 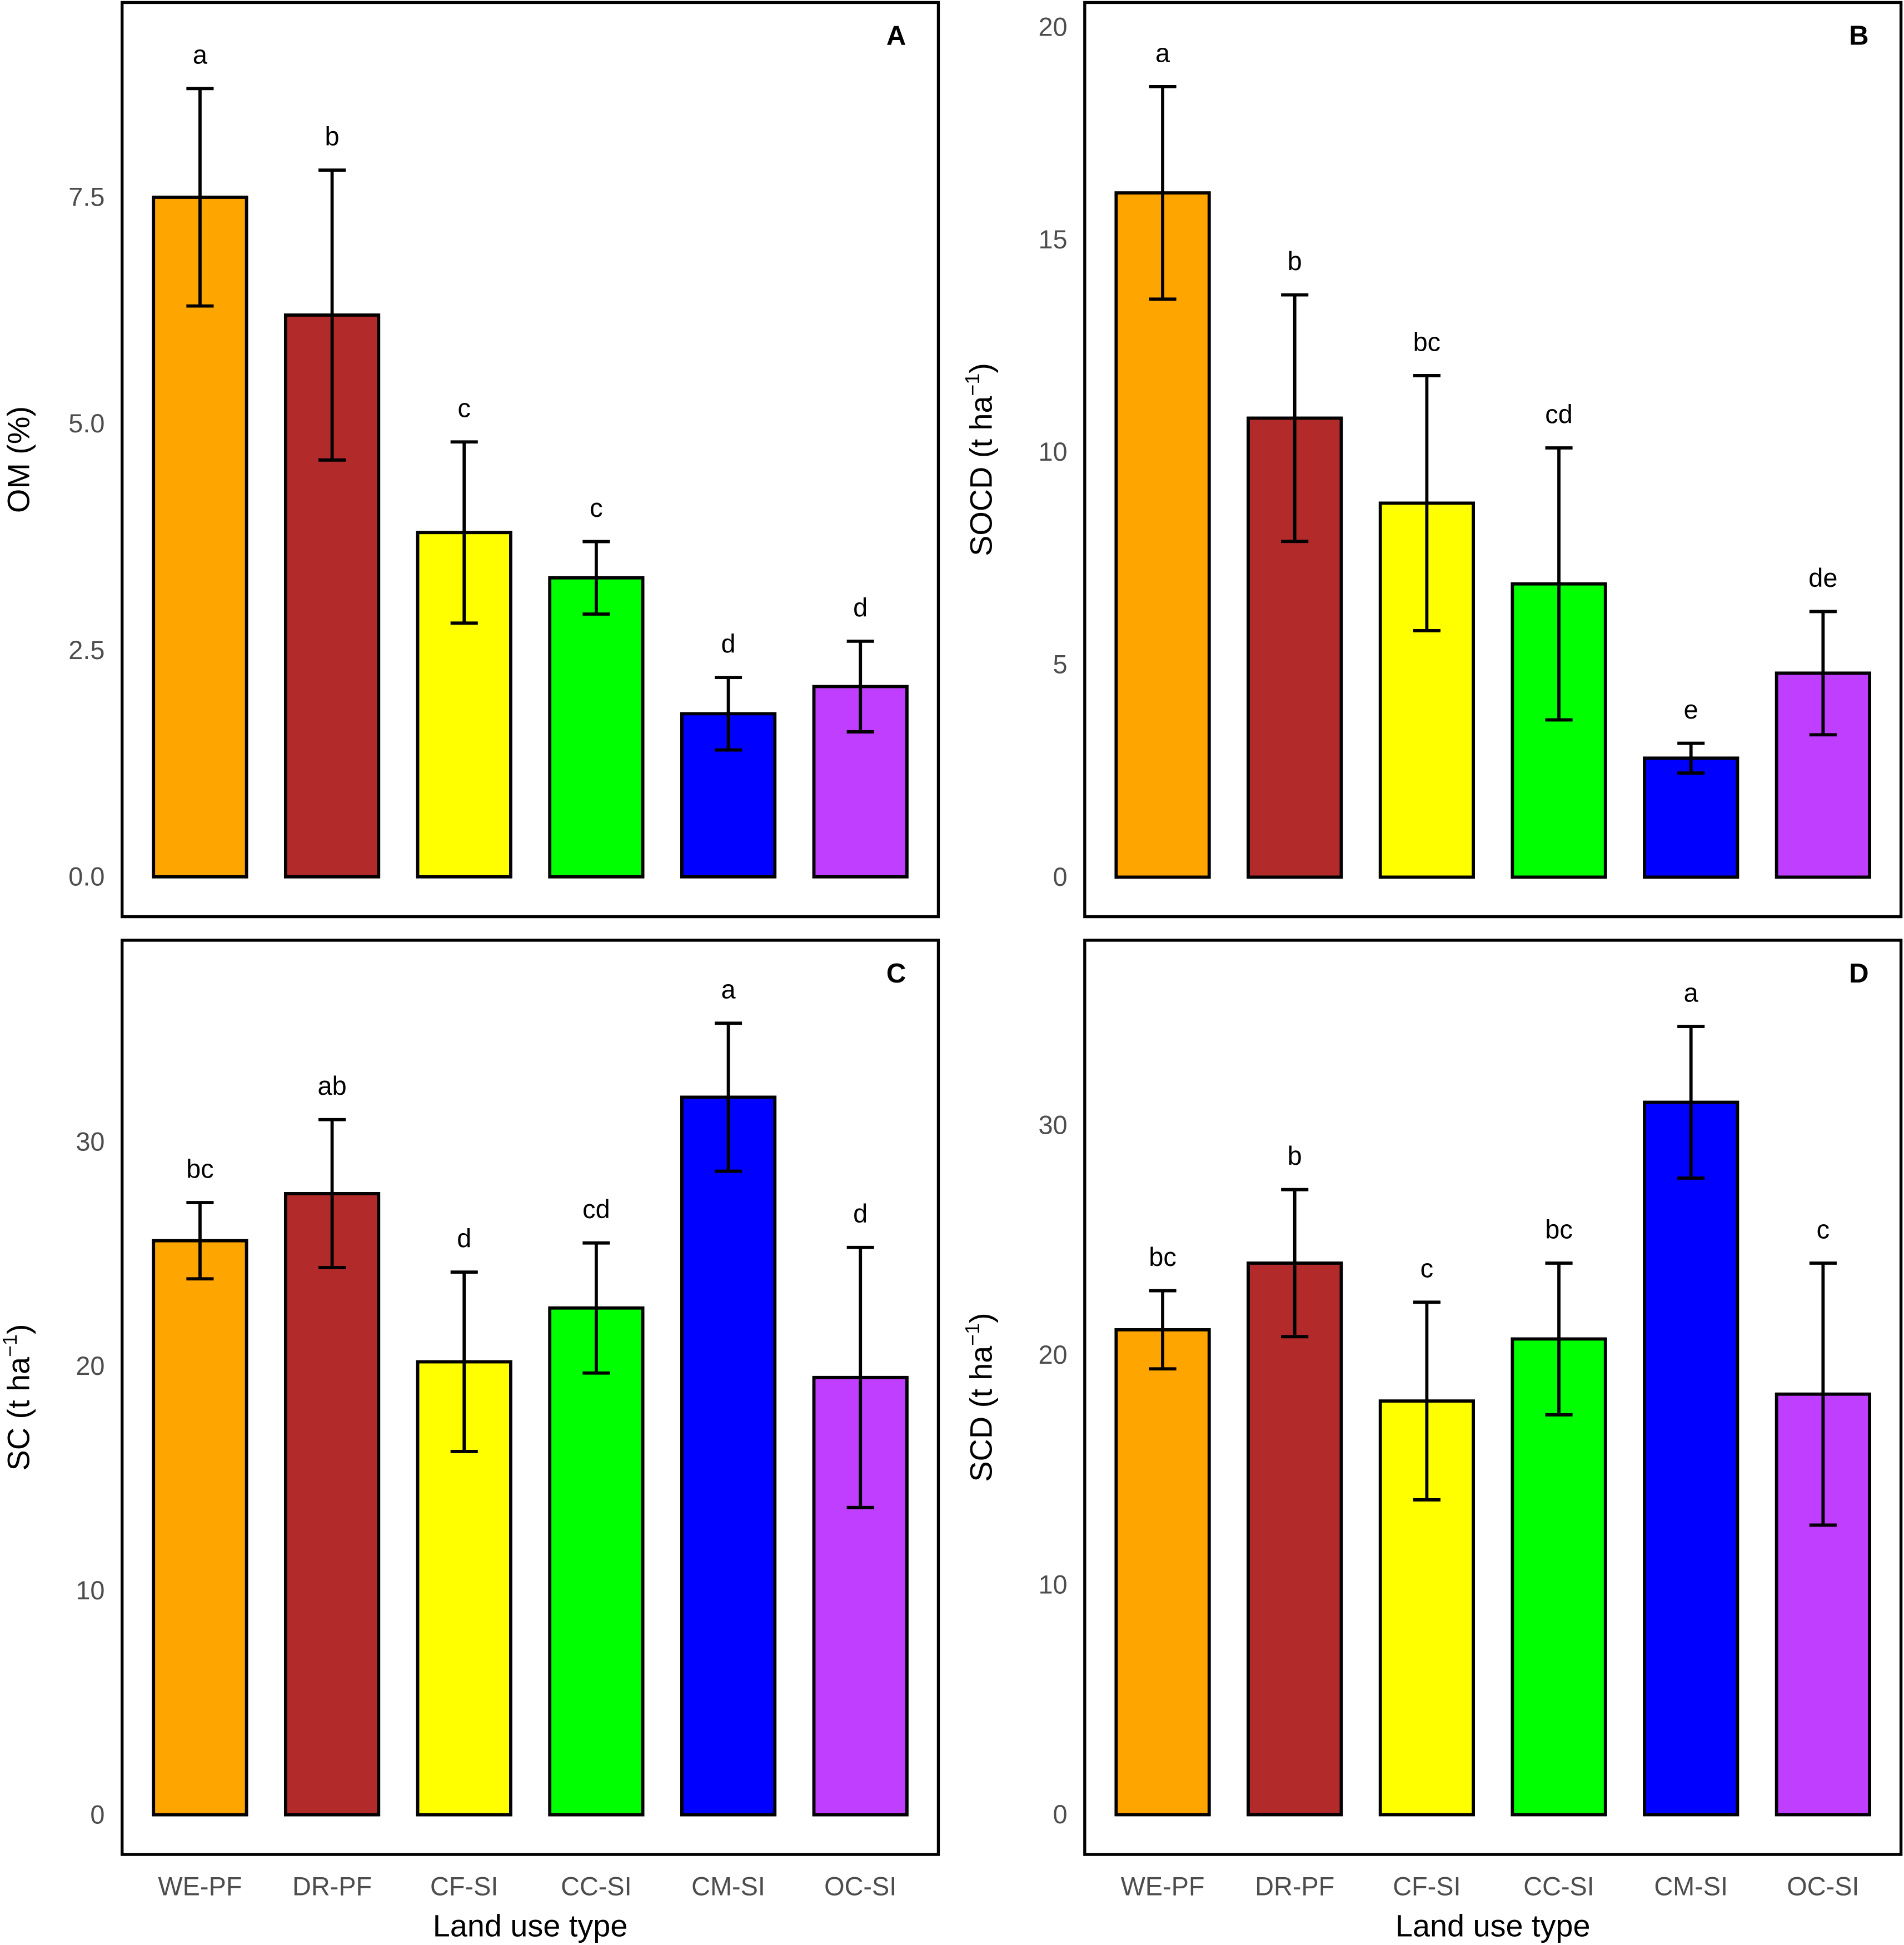 I want to click on y-axis-label: SOCD (t ha−1), so click(x=979, y=460).